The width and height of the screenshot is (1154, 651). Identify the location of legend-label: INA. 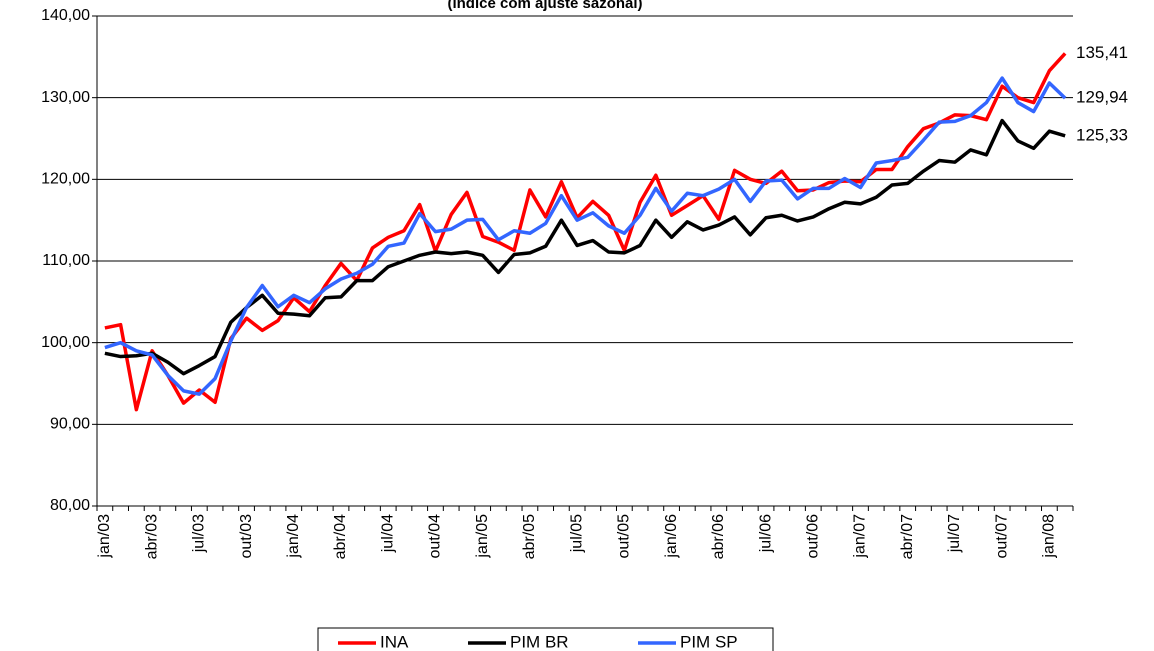
(394, 641).